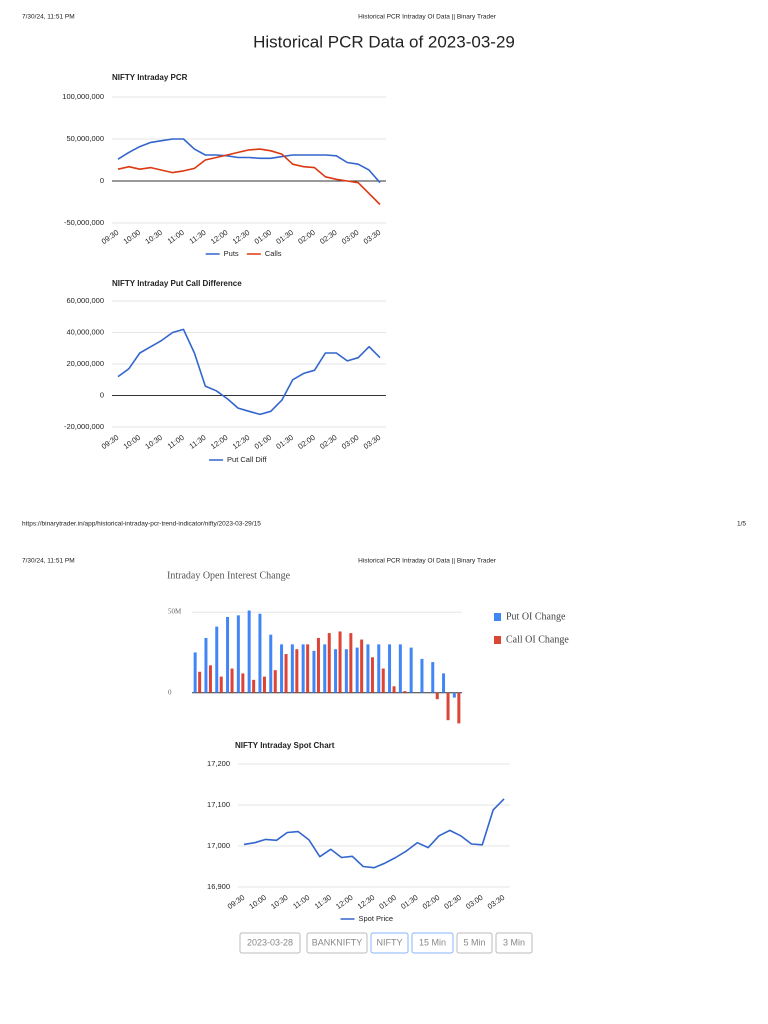 This screenshot has width=768, height=1024. Describe the element at coordinates (273, 253) in the screenshot. I see `legend-label: Calls` at that location.